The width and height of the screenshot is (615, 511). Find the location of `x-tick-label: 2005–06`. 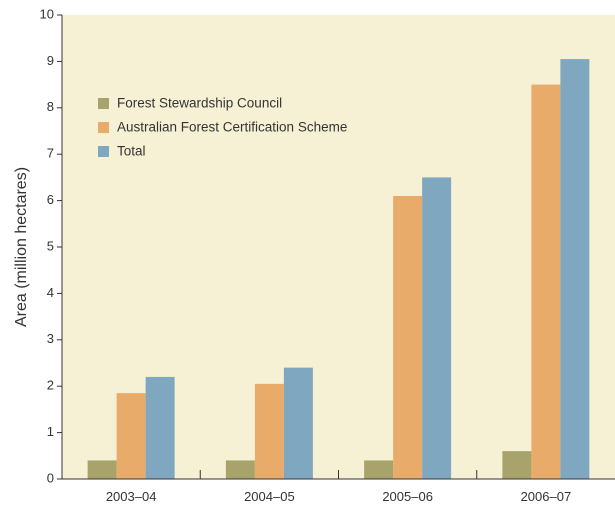

x-tick-label: 2005–06 is located at coordinates (407, 496).